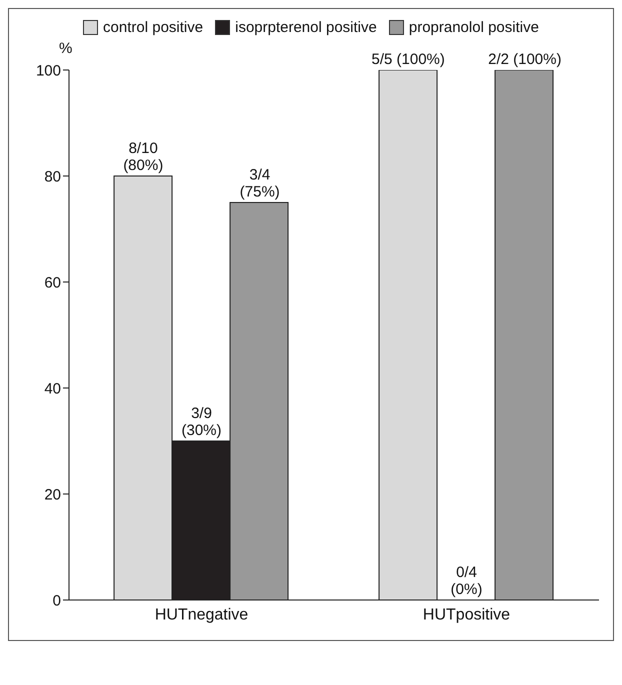 The image size is (622, 685). What do you see at coordinates (143, 157) in the screenshot?
I see `data-label: 8/10 (80%)` at bounding box center [143, 157].